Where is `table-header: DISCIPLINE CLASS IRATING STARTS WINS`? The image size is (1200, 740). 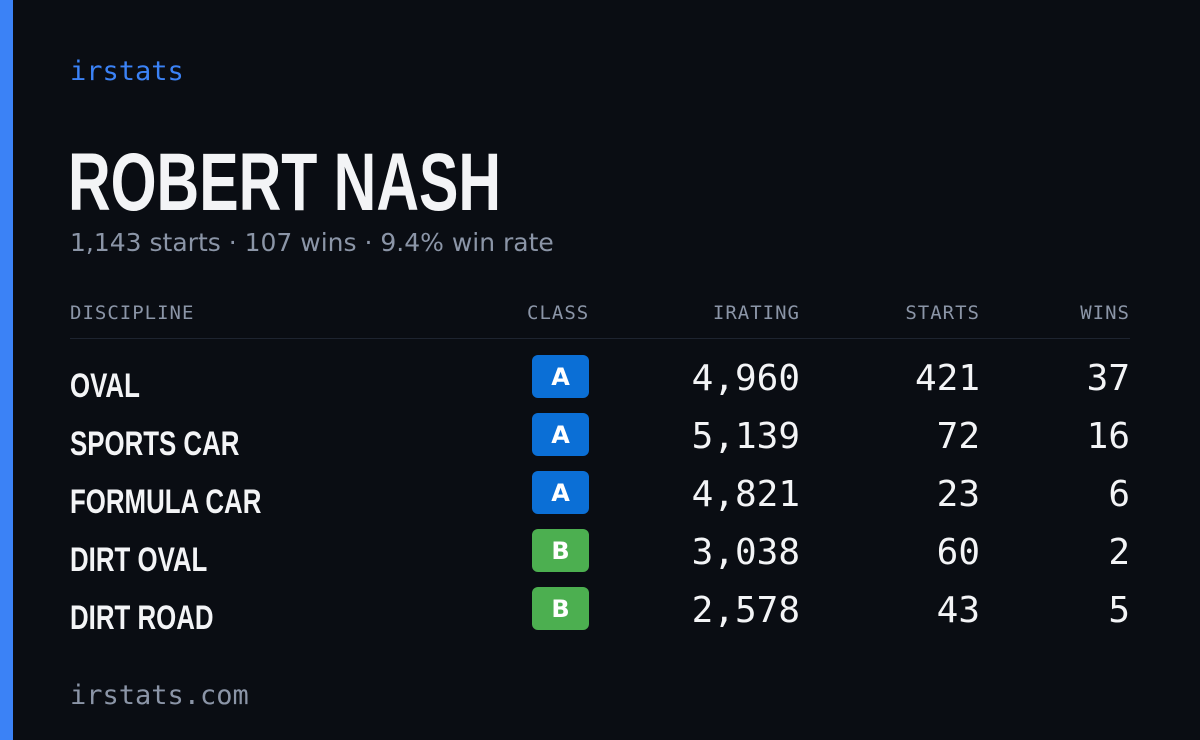 table-header: DISCIPLINE CLASS IRATING STARTS WINS is located at coordinates (600, 318).